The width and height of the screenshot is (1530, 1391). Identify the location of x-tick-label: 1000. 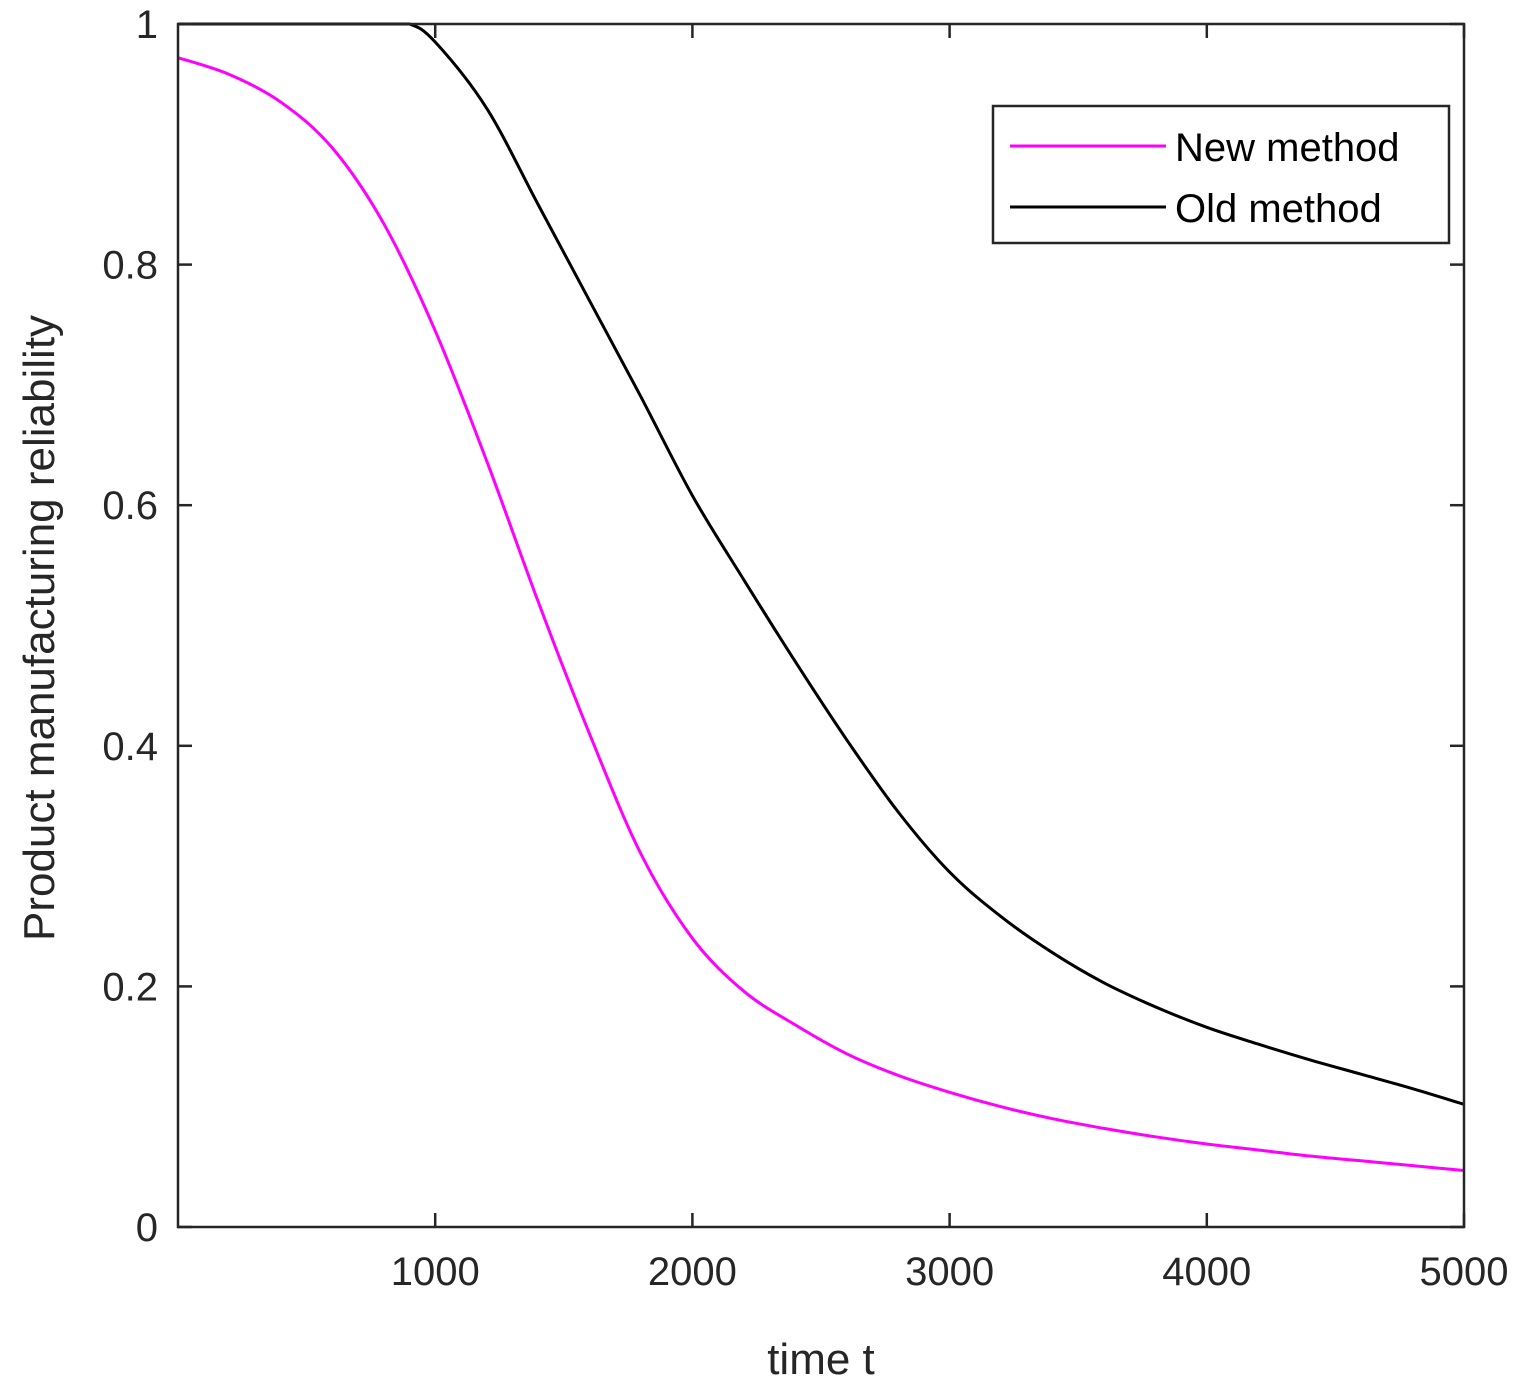
(435, 1272).